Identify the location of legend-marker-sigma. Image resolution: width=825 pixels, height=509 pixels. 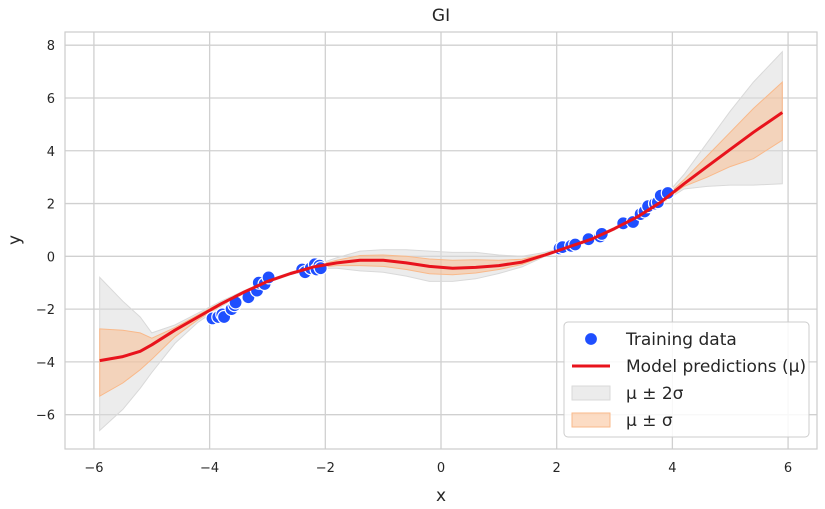
(591, 420).